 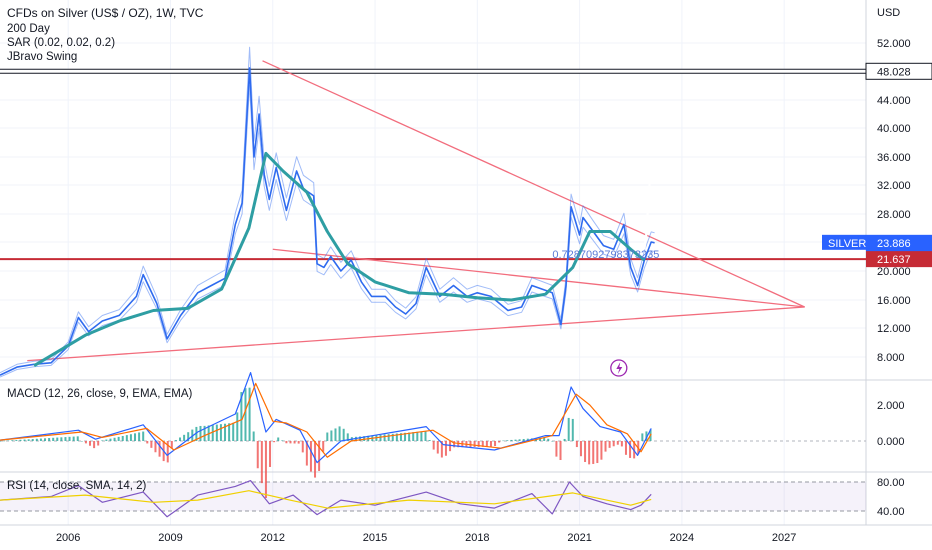 What do you see at coordinates (579, 538) in the screenshot?
I see `time-tick-label: 2021` at bounding box center [579, 538].